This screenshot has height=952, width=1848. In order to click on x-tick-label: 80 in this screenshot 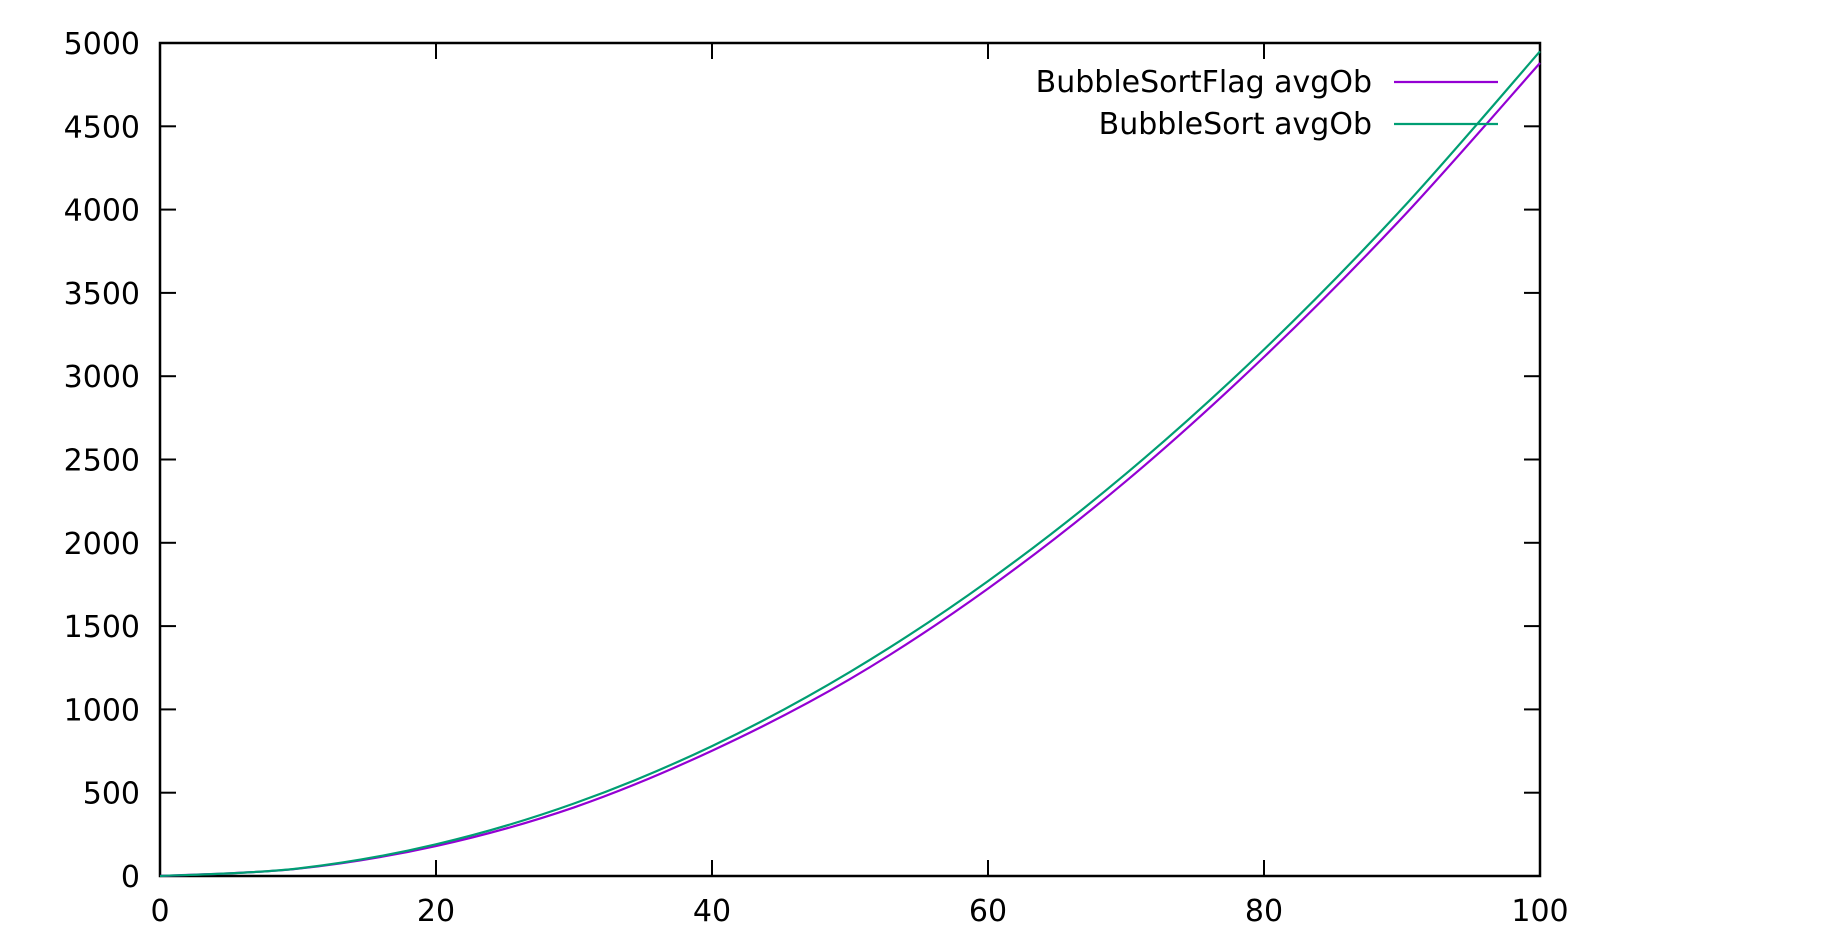, I will do `click(1264, 911)`.